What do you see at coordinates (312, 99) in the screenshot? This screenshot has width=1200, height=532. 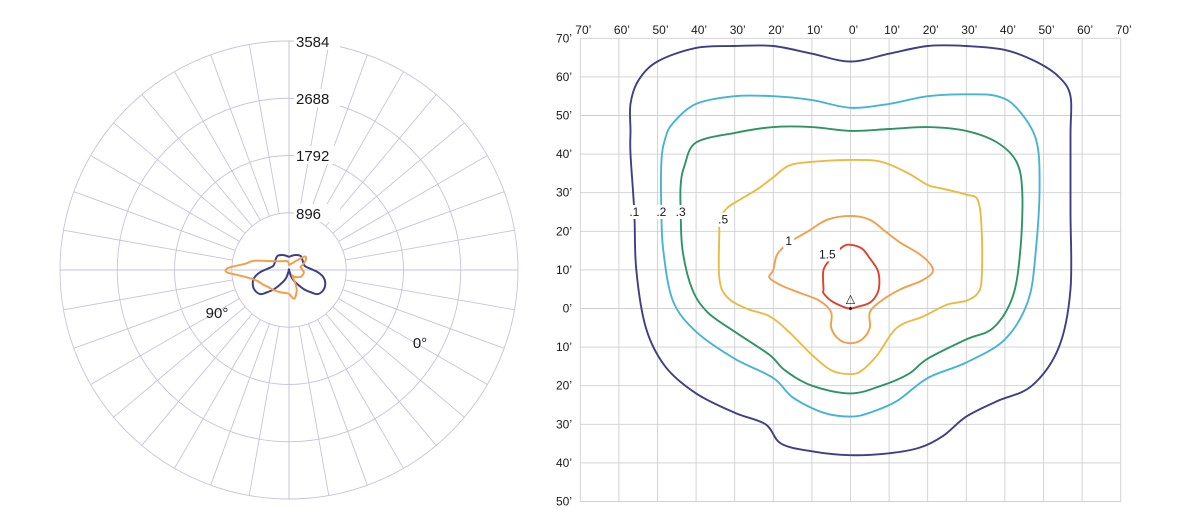 I see `radial-tick-label: 2688` at bounding box center [312, 99].